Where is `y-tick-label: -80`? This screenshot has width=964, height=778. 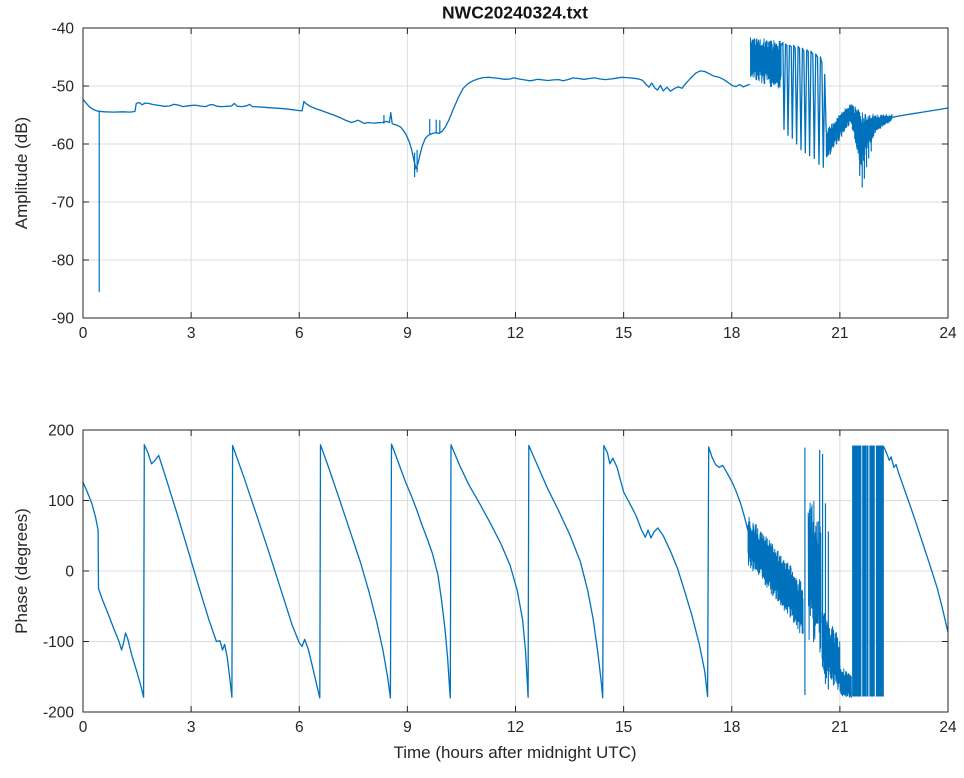
y-tick-label: -80 is located at coordinates (63, 261).